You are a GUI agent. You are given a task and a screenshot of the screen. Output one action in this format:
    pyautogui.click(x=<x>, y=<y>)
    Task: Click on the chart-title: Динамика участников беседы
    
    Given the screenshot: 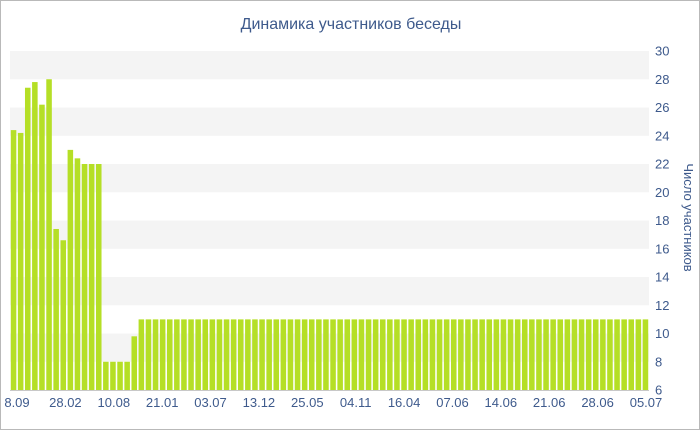 What is the action you would take?
    pyautogui.click(x=351, y=24)
    